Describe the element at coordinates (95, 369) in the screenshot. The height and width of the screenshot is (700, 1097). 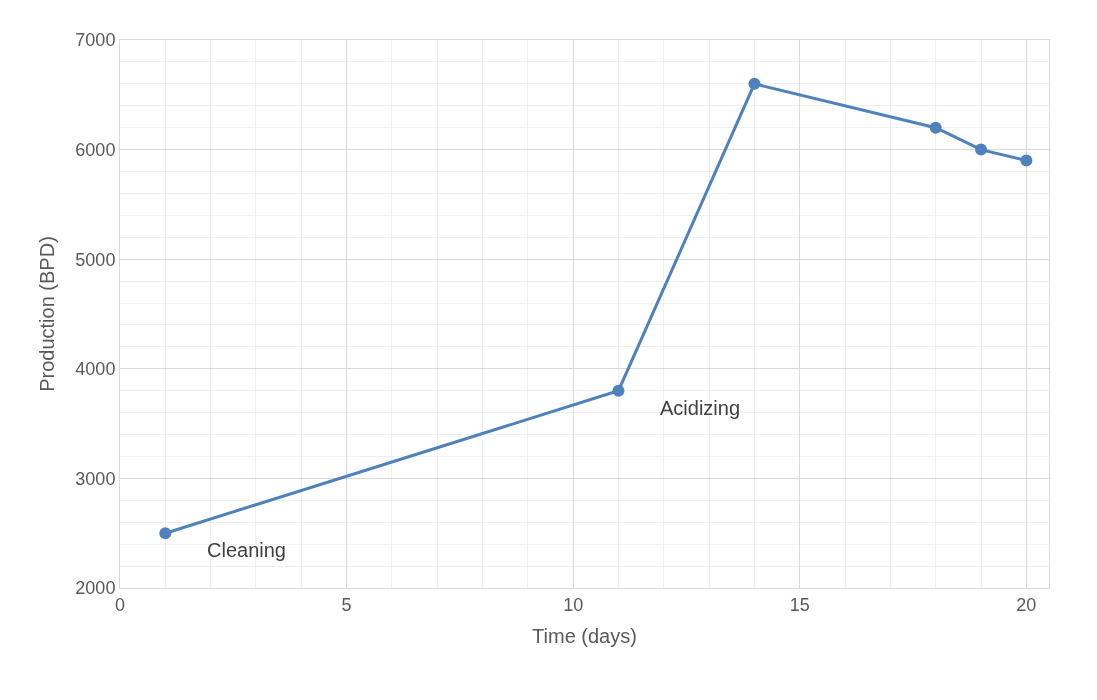
I see `y-tick-label: 4000` at that location.